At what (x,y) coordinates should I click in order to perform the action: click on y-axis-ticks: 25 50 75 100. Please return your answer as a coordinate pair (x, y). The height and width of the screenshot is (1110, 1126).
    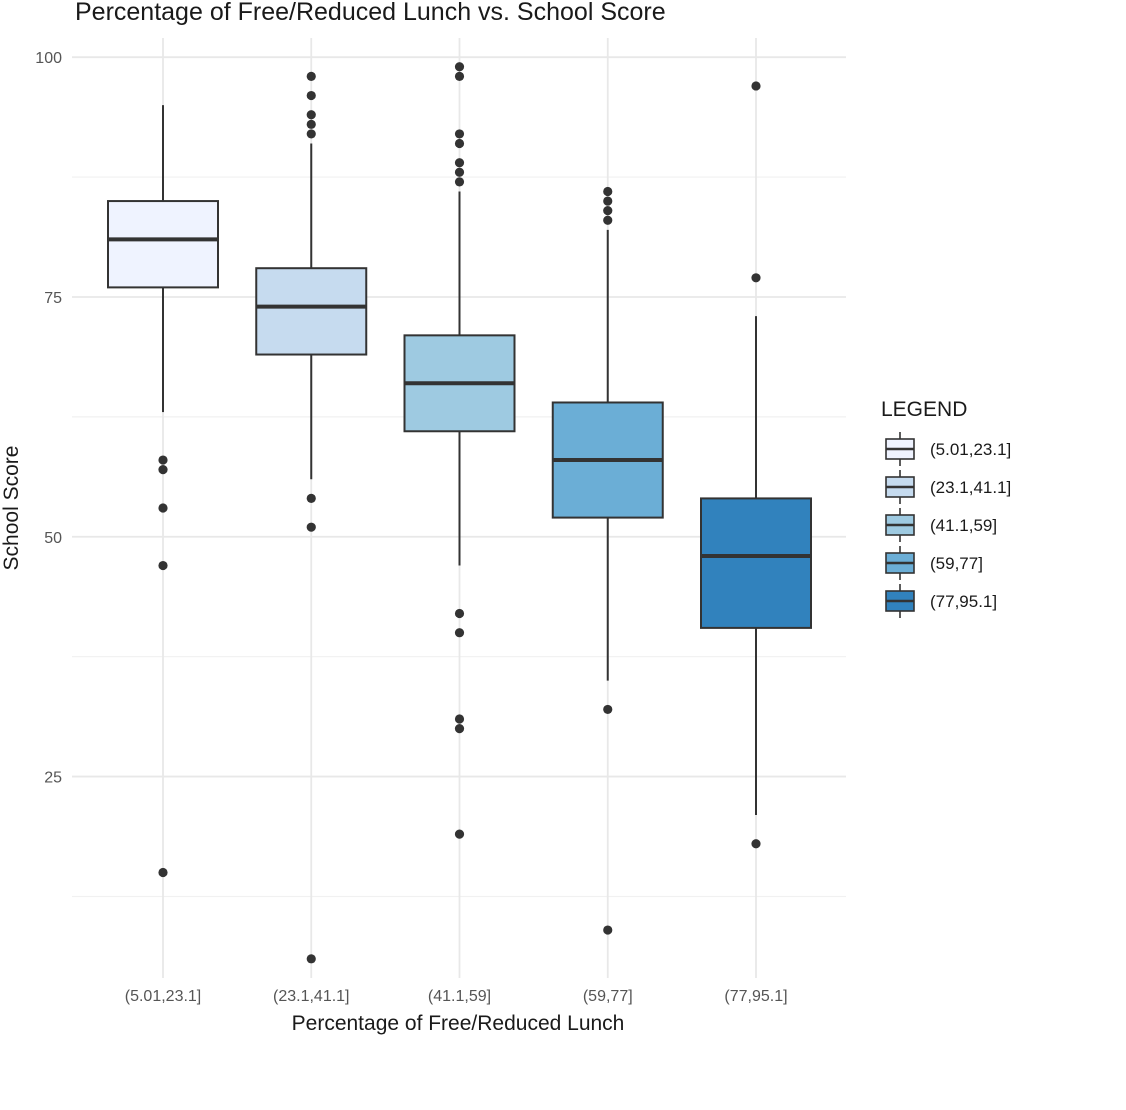
    Looking at the image, I should click on (48, 418).